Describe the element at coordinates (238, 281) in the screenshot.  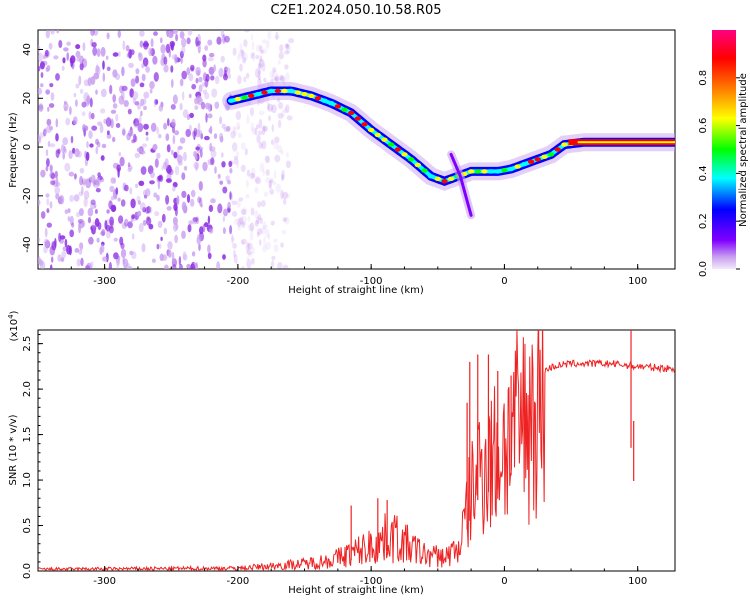
I see `spectrogram-x-tick-label: -200` at that location.